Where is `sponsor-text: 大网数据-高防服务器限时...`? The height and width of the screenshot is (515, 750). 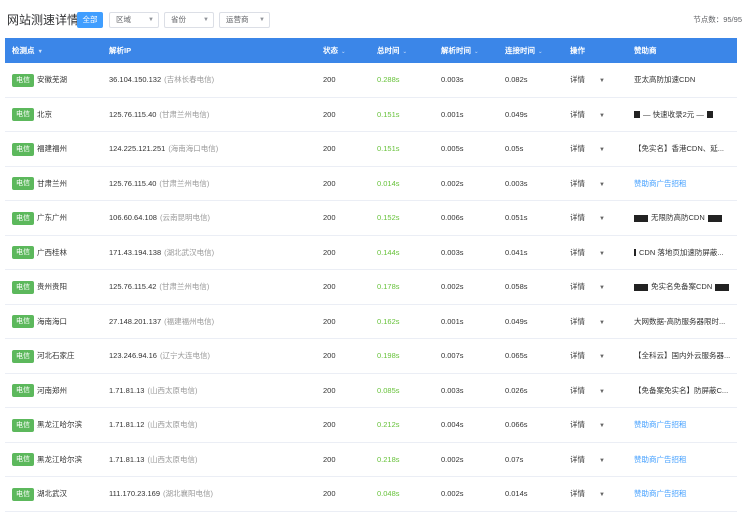
sponsor-text: 大网数据-高防服务器限时... is located at coordinates (680, 321).